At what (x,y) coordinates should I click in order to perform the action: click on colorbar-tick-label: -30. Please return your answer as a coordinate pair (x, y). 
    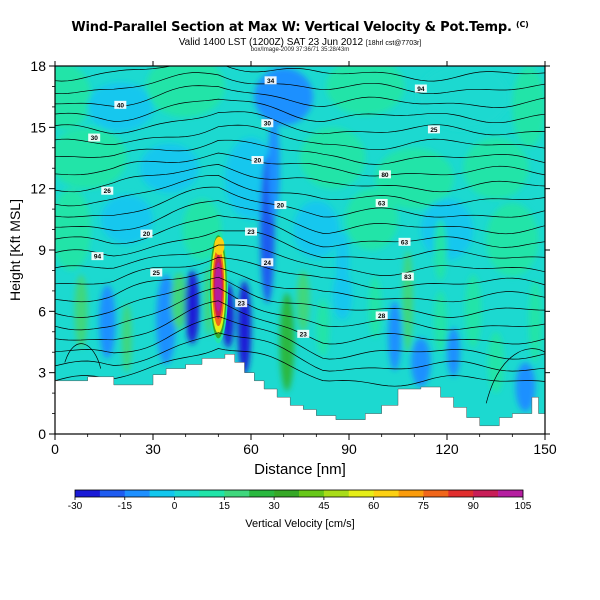
    Looking at the image, I should click on (75, 506).